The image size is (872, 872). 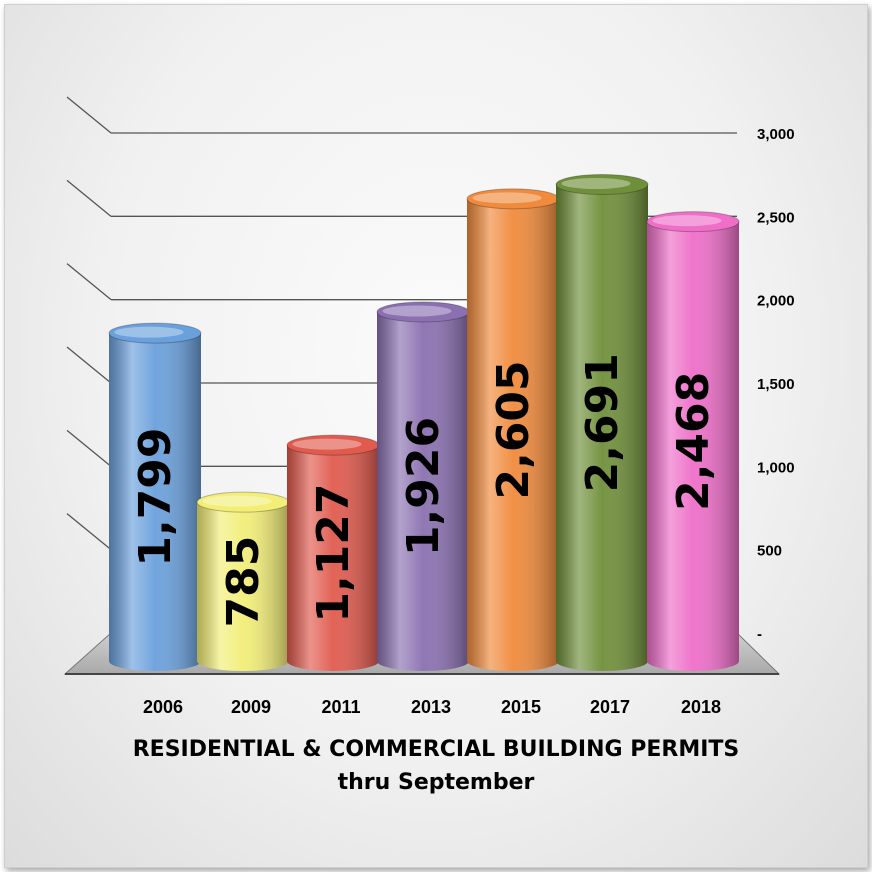 I want to click on data-label: 1,127, so click(x=333, y=552).